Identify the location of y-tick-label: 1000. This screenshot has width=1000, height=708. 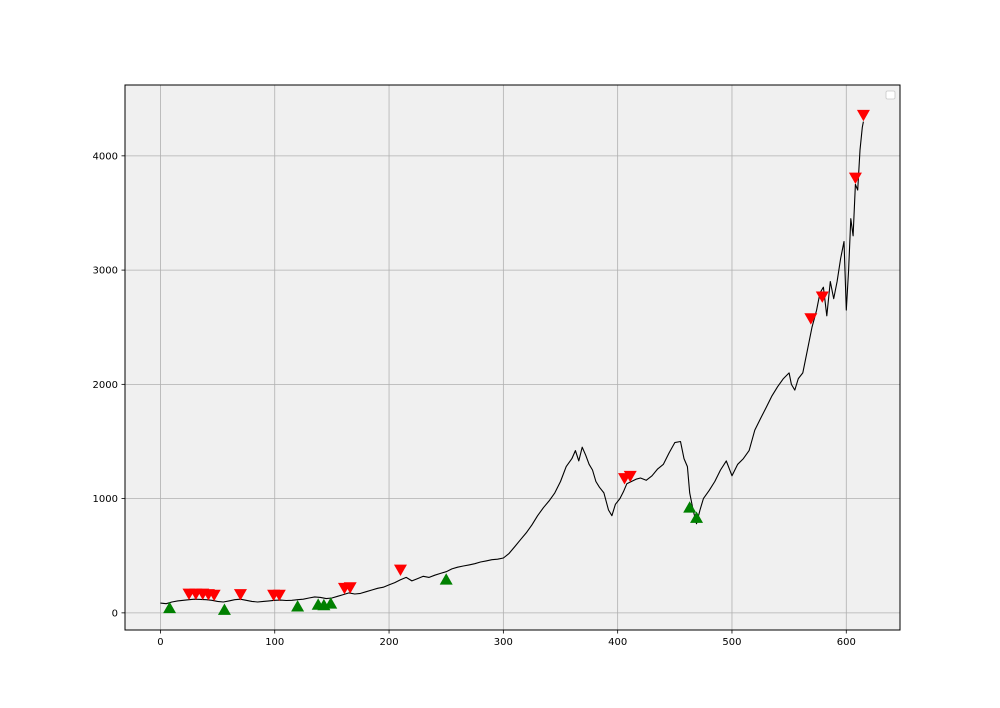
(105, 499).